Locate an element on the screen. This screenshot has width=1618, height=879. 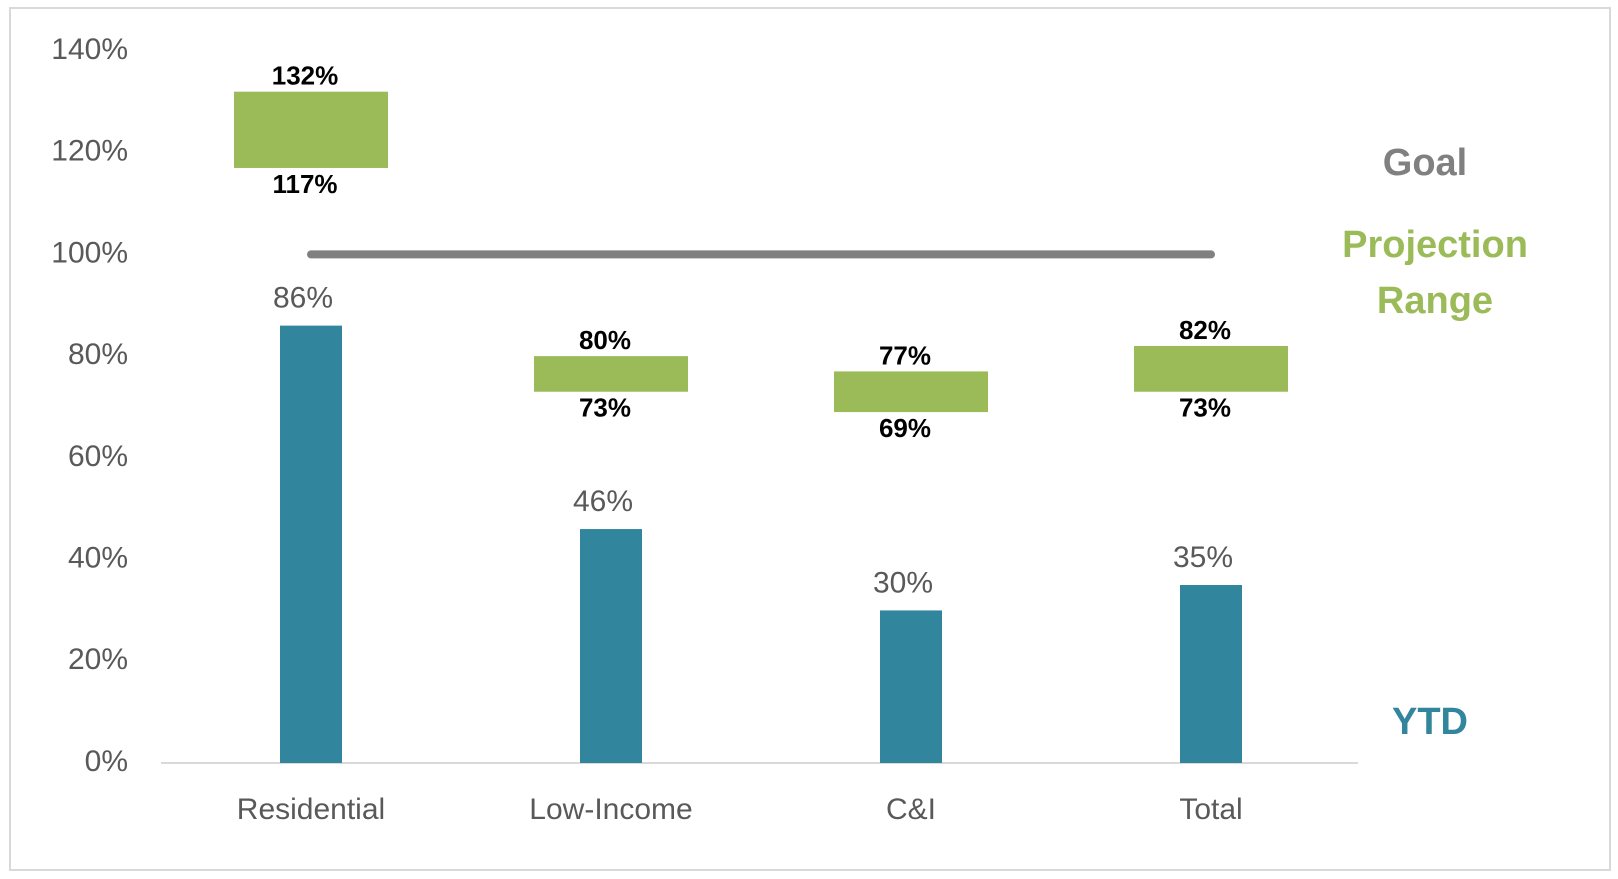
x-tick-label: Residential is located at coordinates (311, 809).